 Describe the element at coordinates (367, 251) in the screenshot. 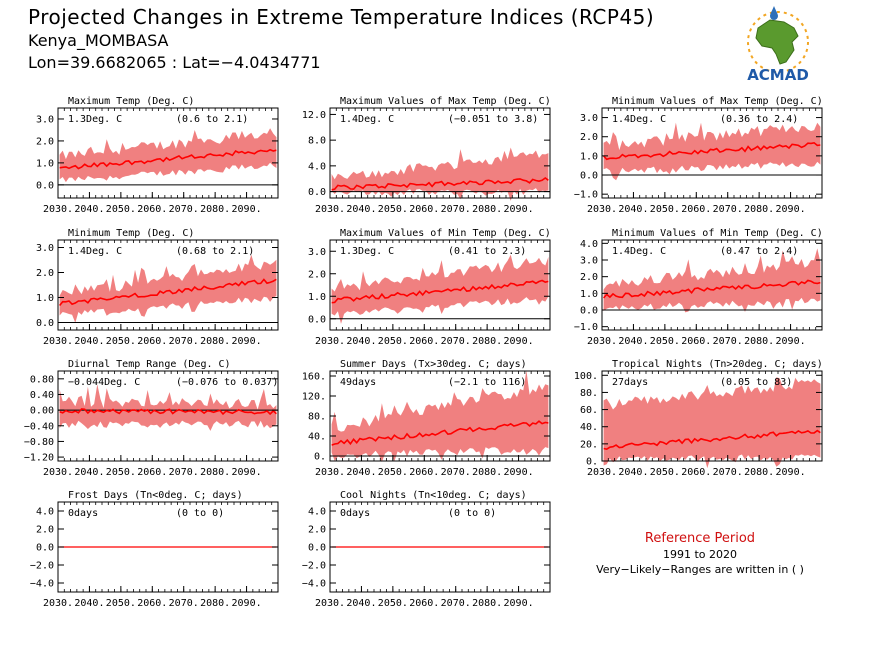

I see `median-value-label: 1.3Deg. C` at that location.